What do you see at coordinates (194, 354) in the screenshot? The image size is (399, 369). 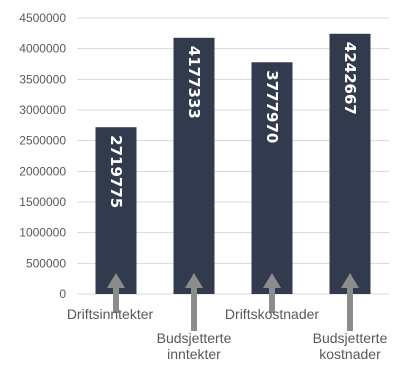 I see `category-label: inntekter` at bounding box center [194, 354].